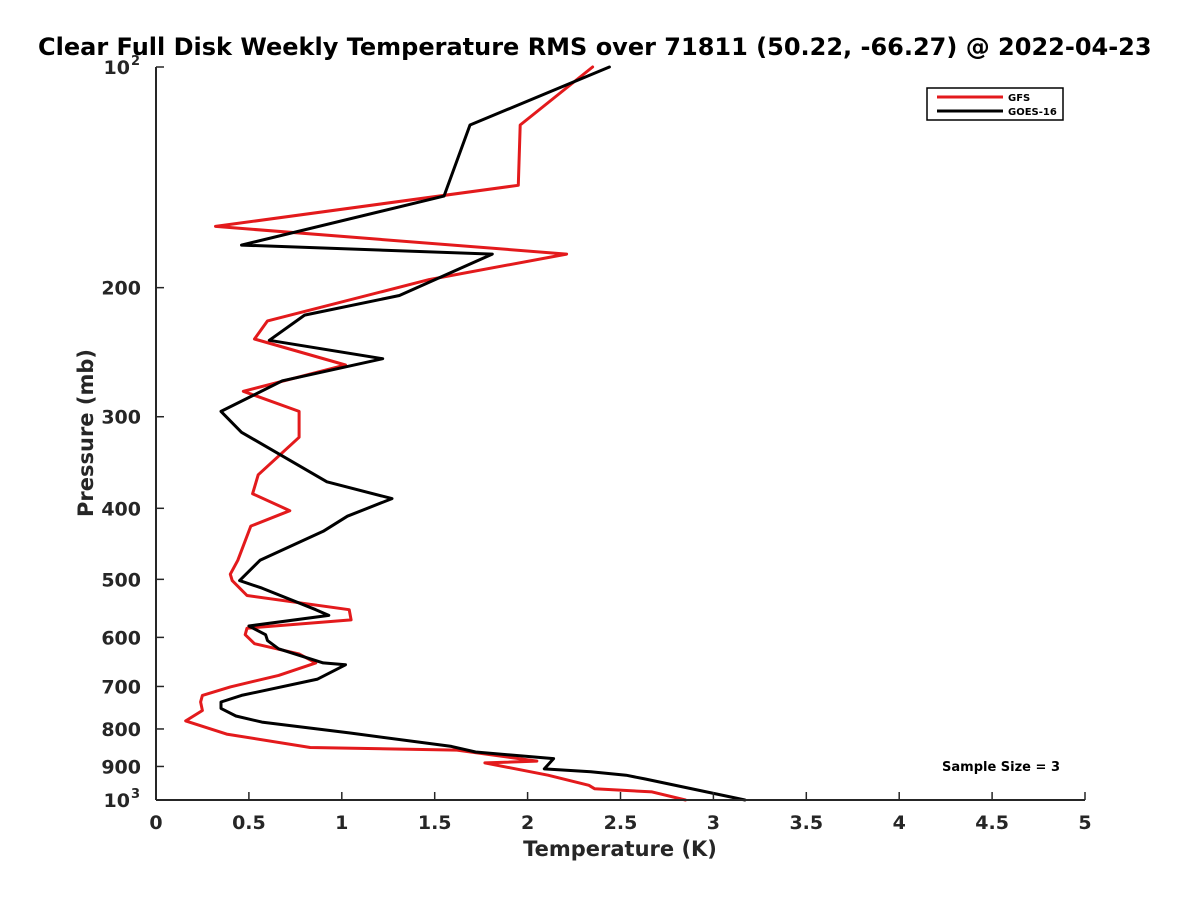 This screenshot has width=1200, height=900. What do you see at coordinates (527, 823) in the screenshot?
I see `x-tick-label: 2` at bounding box center [527, 823].